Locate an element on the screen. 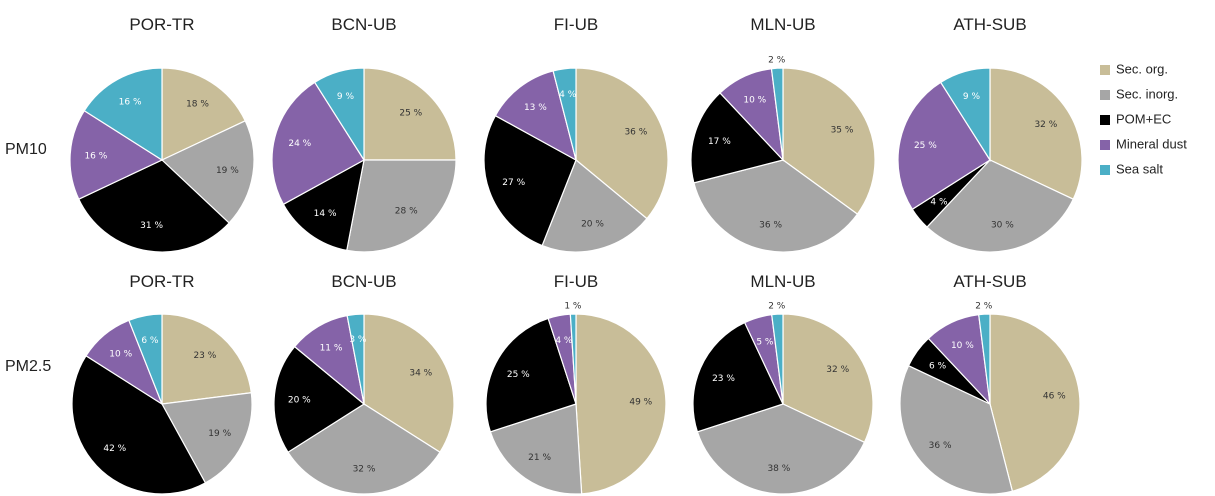 The height and width of the screenshot is (496, 1215). pie-fi-ub: FI-UB 36 % 20 % 27 % 13 % 4 % is located at coordinates (576, 134).